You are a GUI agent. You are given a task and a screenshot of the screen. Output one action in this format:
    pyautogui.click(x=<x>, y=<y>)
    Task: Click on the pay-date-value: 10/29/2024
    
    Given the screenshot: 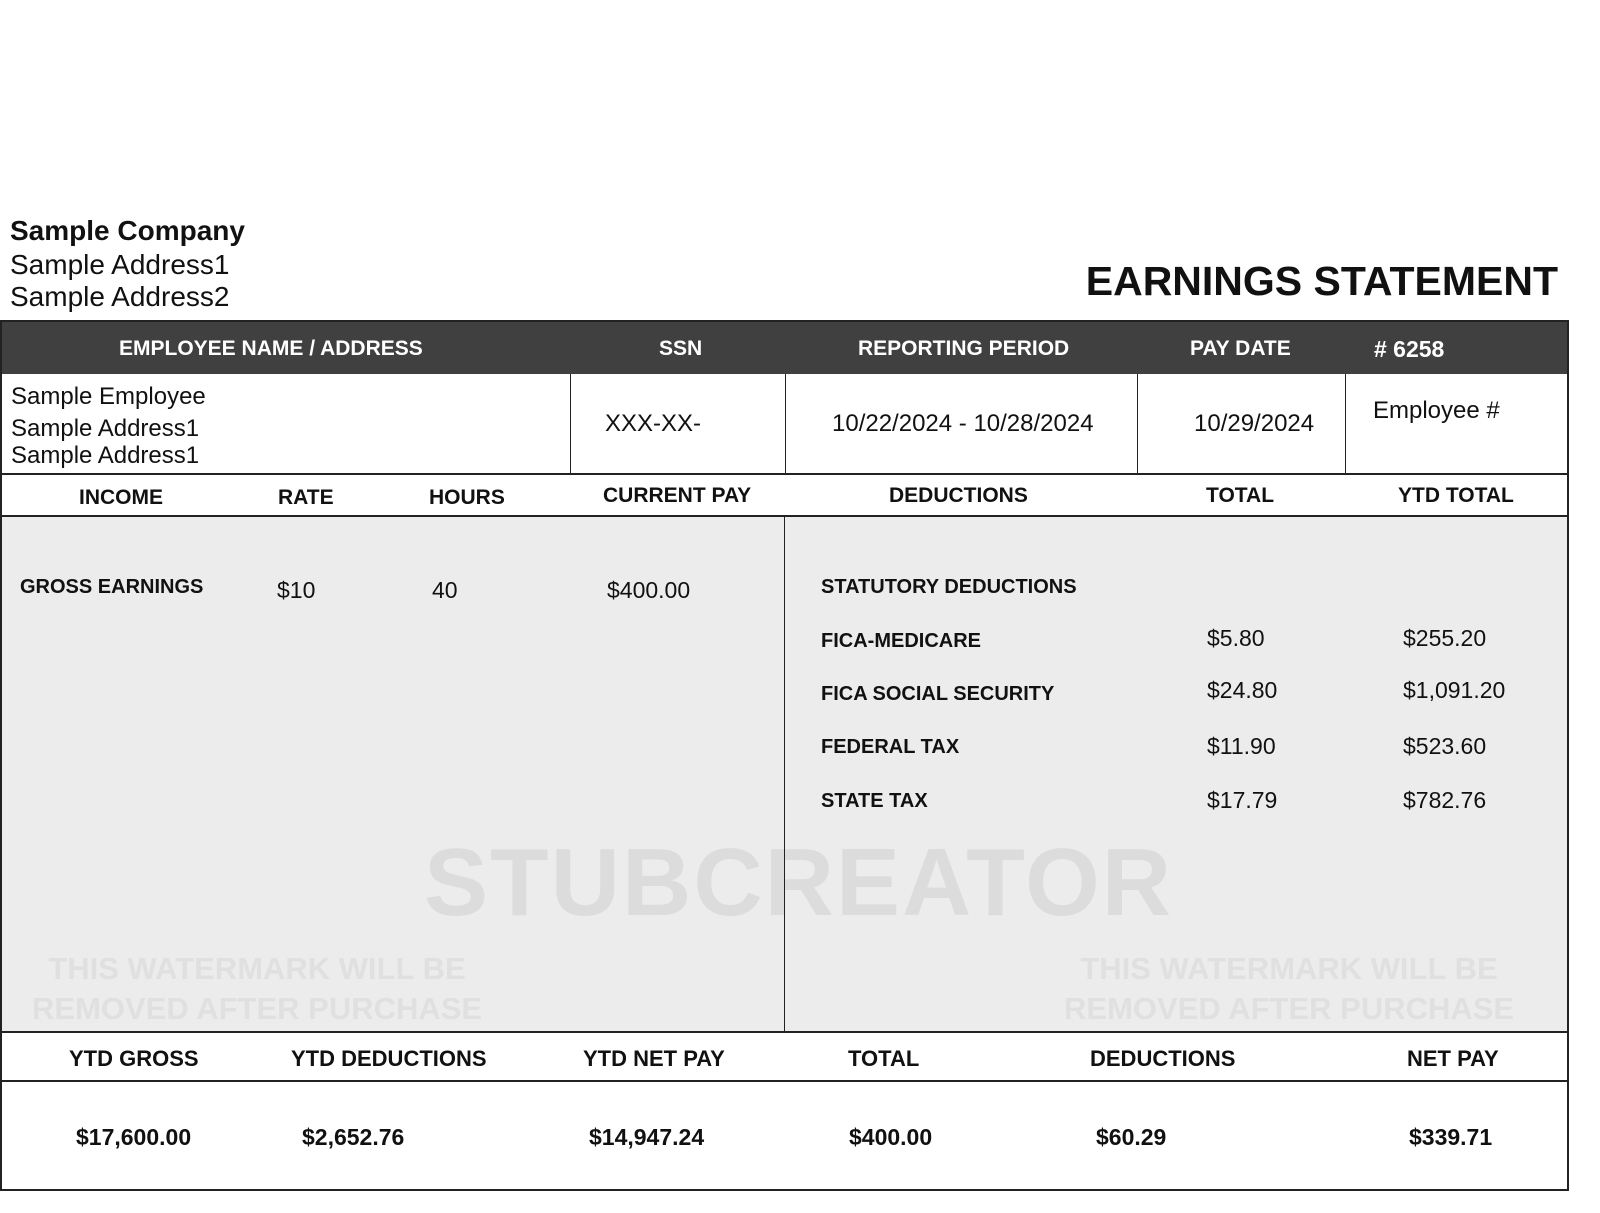 What is the action you would take?
    pyautogui.click(x=1254, y=423)
    